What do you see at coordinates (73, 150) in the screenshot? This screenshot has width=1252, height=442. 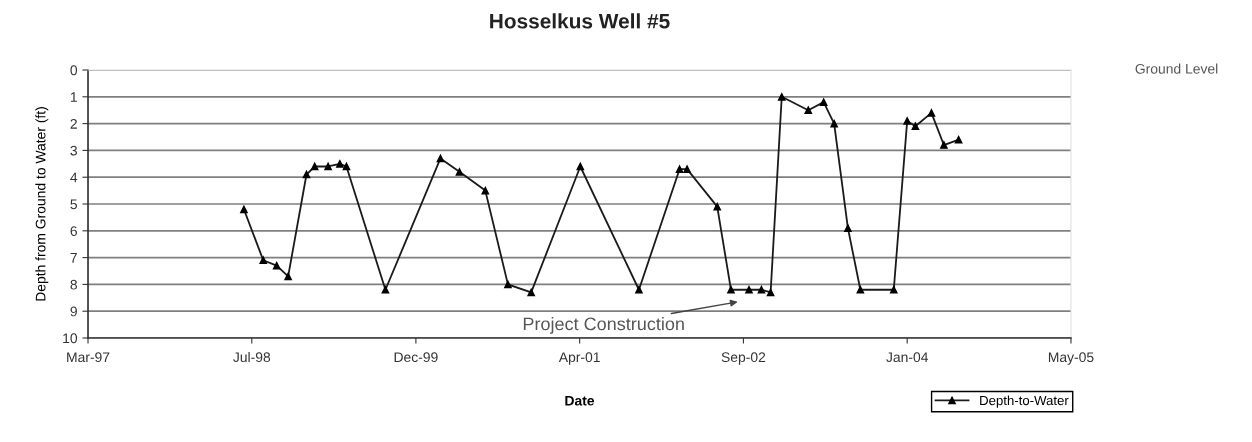 I see `y-tick-label: 3` at bounding box center [73, 150].